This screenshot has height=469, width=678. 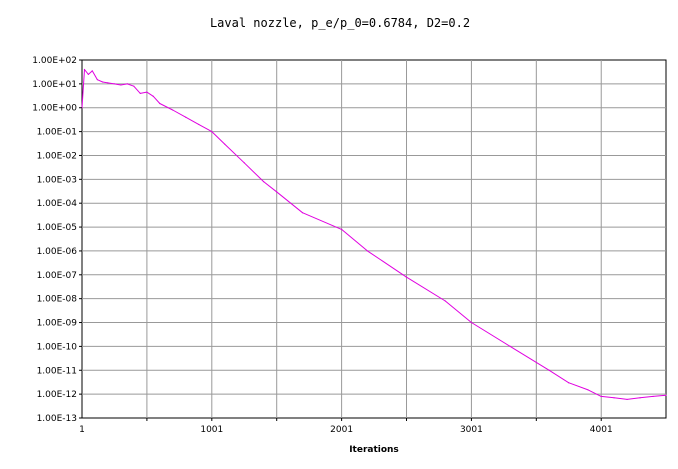 I want to click on chart-title: Laval nozzle, p_e/p_0=0.6784, D2=0.2, so click(x=340, y=23).